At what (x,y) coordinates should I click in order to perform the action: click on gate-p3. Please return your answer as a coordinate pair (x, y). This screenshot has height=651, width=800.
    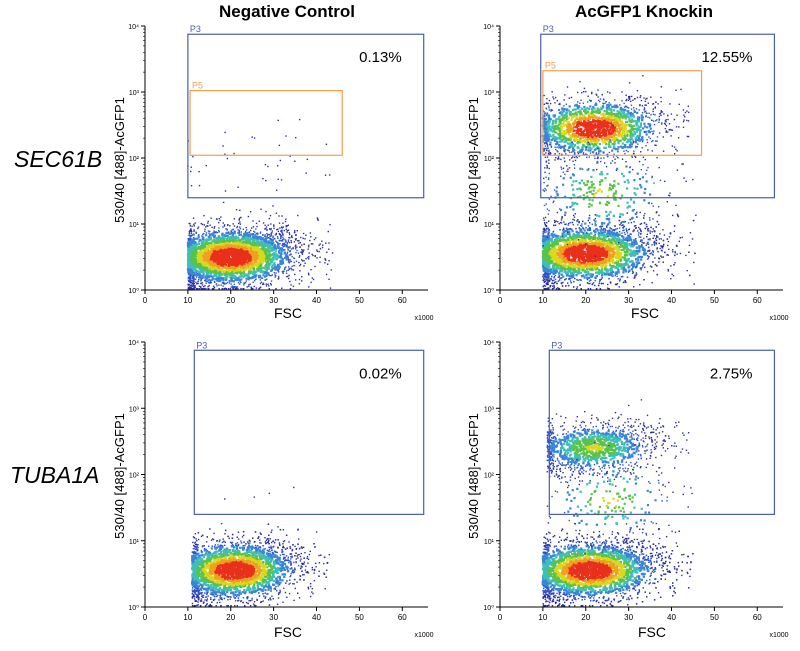
    Looking at the image, I should click on (306, 116).